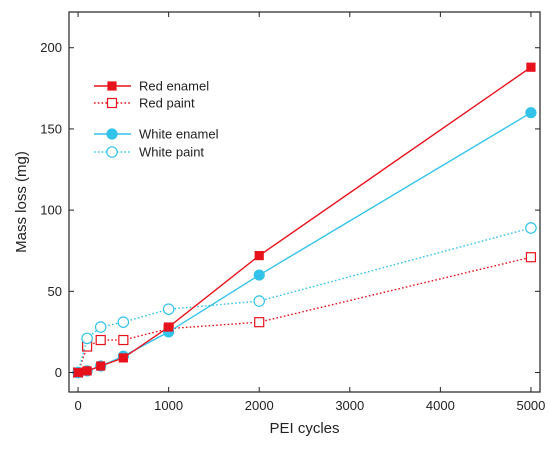 The height and width of the screenshot is (449, 550). I want to click on legend-item-white-paint: White paint, so click(149, 152).